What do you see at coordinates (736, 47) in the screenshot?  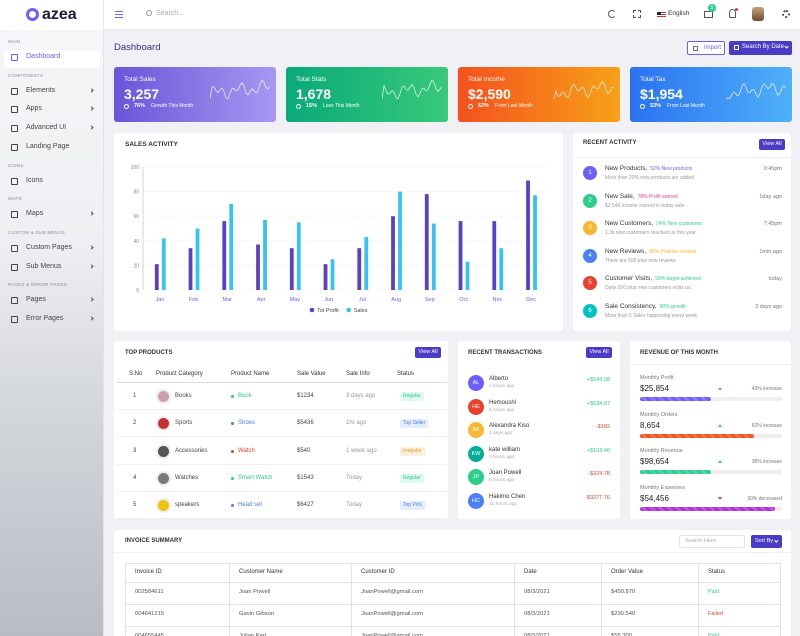 I see `calendar-icon` at bounding box center [736, 47].